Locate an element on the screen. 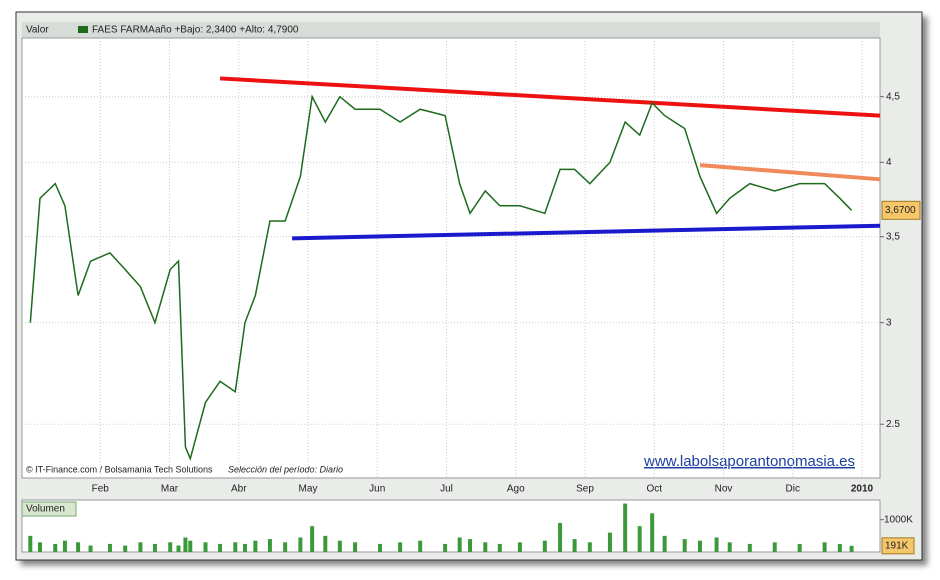 The width and height of the screenshot is (940, 580). header-range: año +Bajo: 2,3400 +Alto: 4,7900 is located at coordinates (227, 30).